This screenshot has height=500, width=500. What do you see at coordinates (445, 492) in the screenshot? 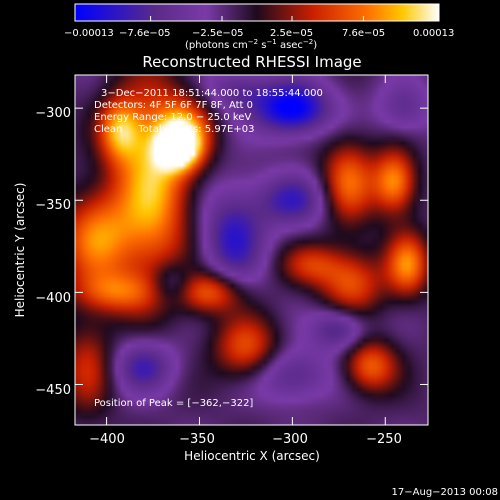
I see `plot-timestamp: 17−Aug−2013 00:08` at bounding box center [445, 492].